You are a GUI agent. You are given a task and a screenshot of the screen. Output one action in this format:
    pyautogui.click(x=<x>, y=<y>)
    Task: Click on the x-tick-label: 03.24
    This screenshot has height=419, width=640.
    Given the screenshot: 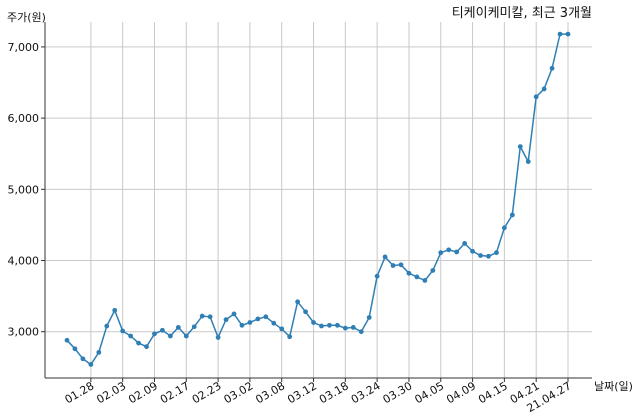 What is the action you would take?
    pyautogui.click(x=366, y=392)
    